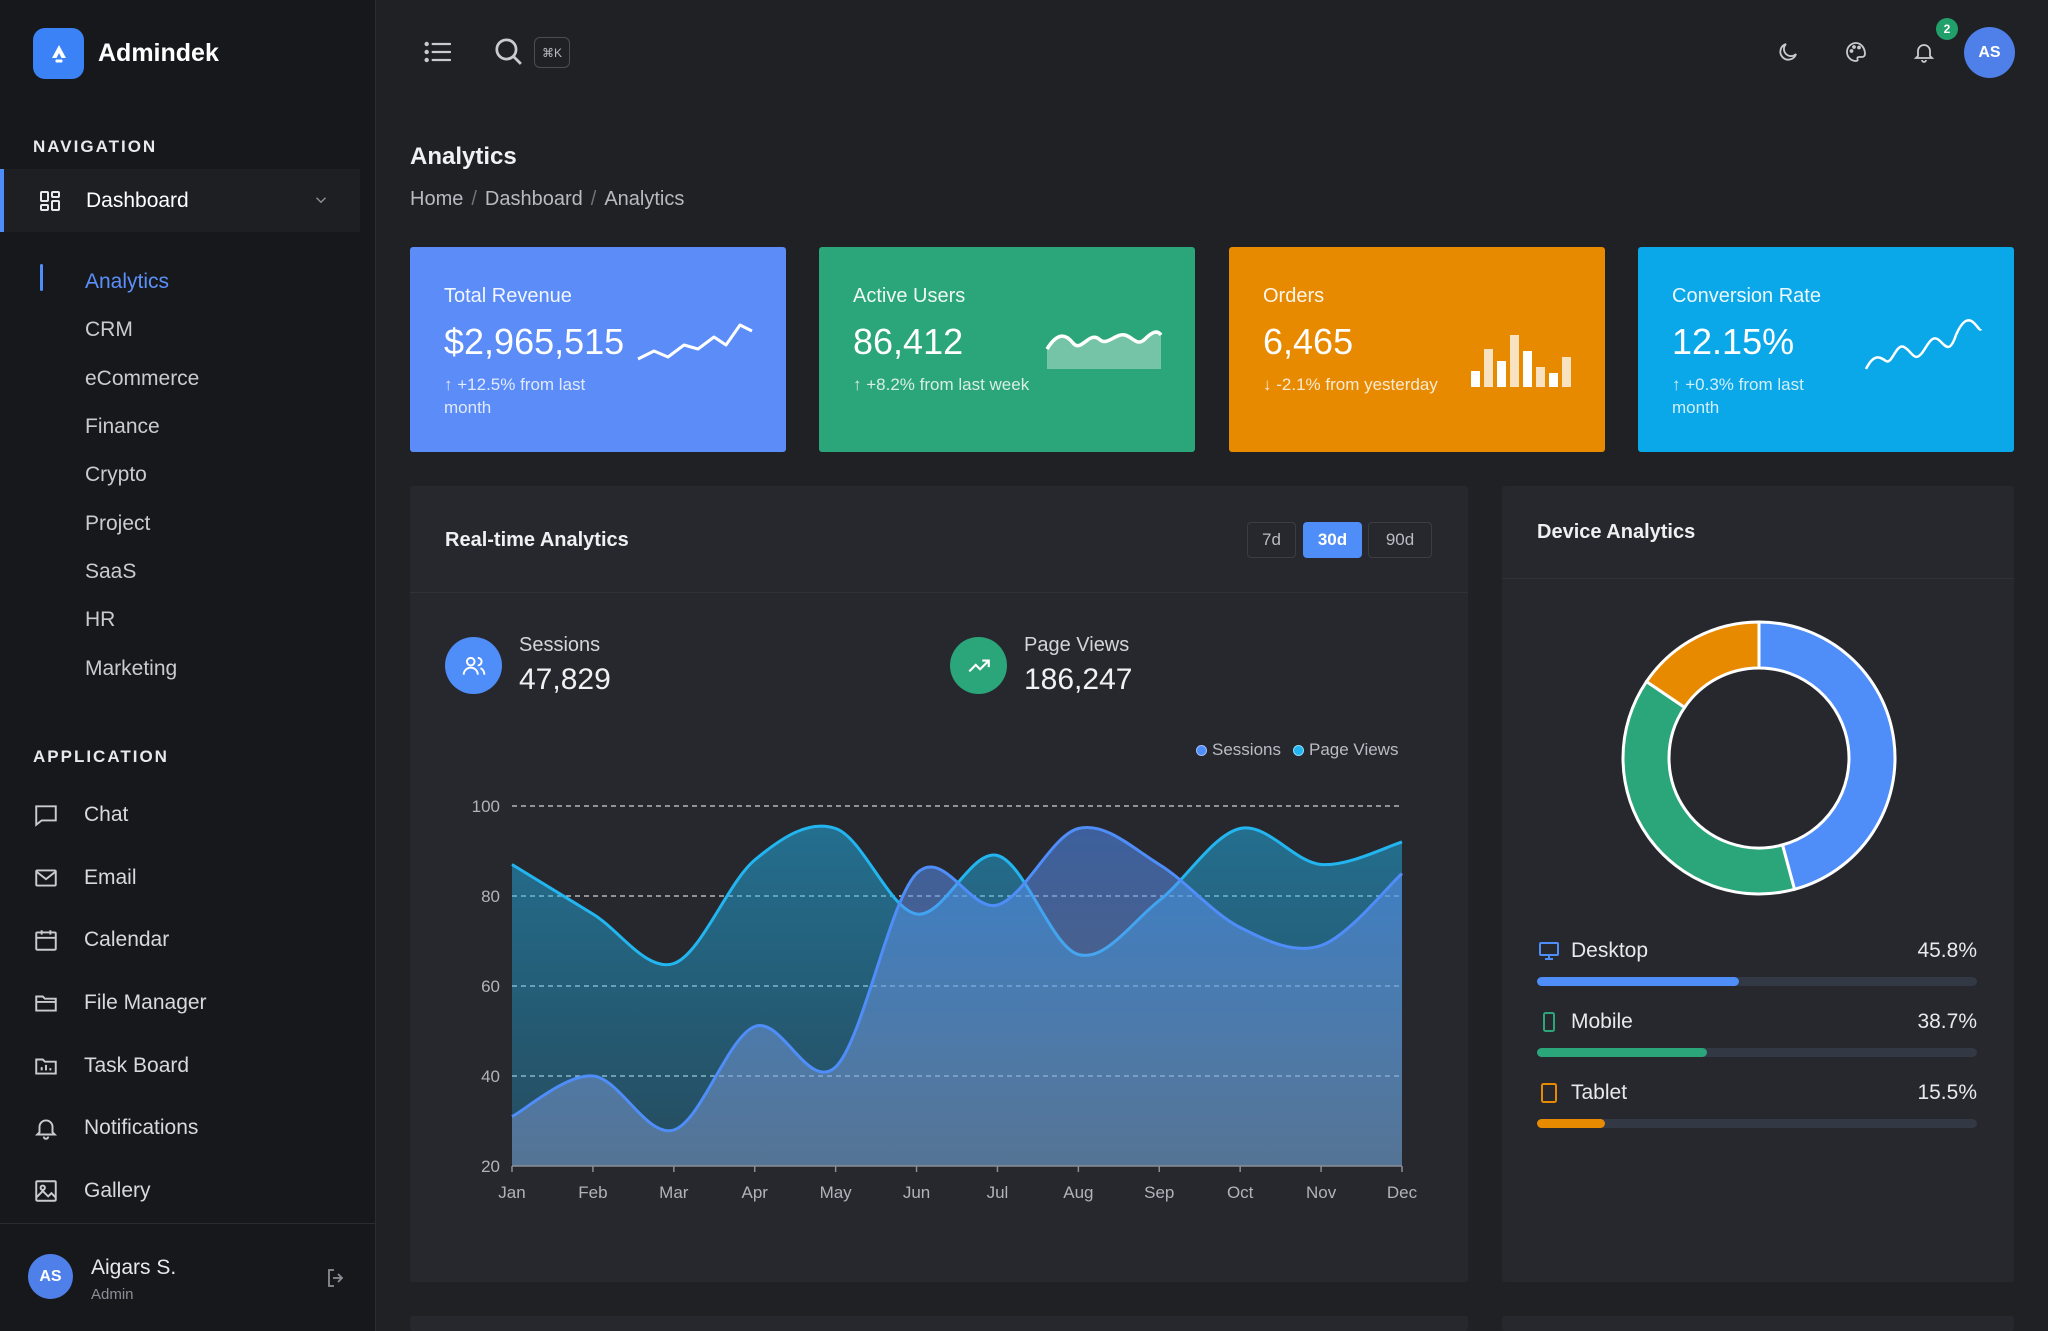  What do you see at coordinates (941, 384) in the screenshot?
I see `stat-delta: ↑ +8.2% from last week` at bounding box center [941, 384].